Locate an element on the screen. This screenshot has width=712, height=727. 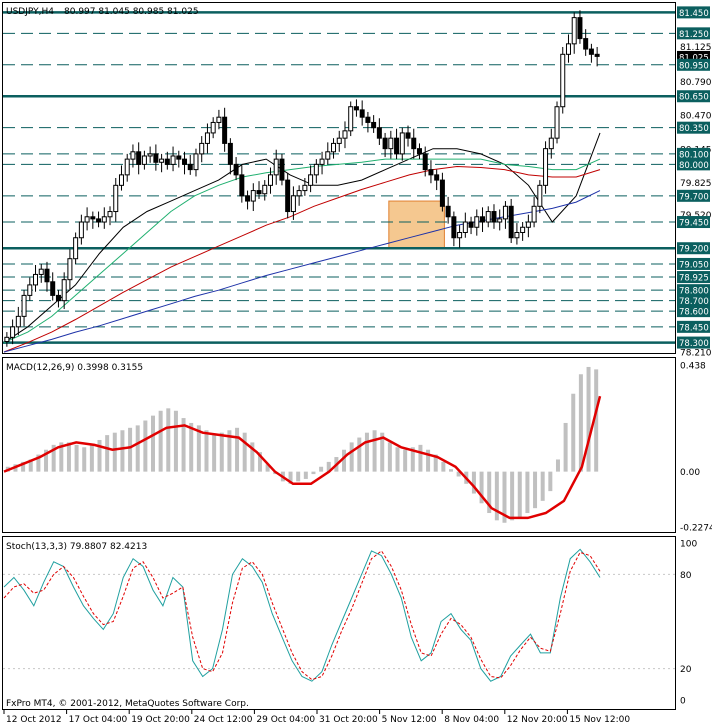
time-axis-label: 31 Oct 20:00 is located at coordinates (348, 720).